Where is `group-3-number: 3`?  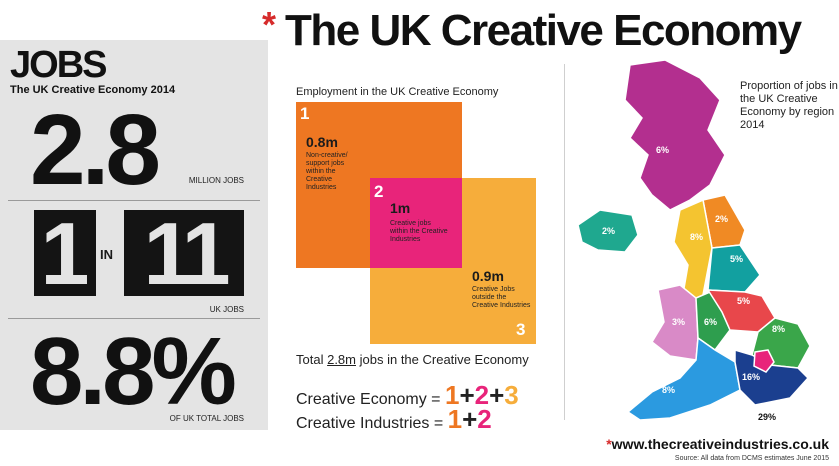 group-3-number: 3 is located at coordinates (521, 329).